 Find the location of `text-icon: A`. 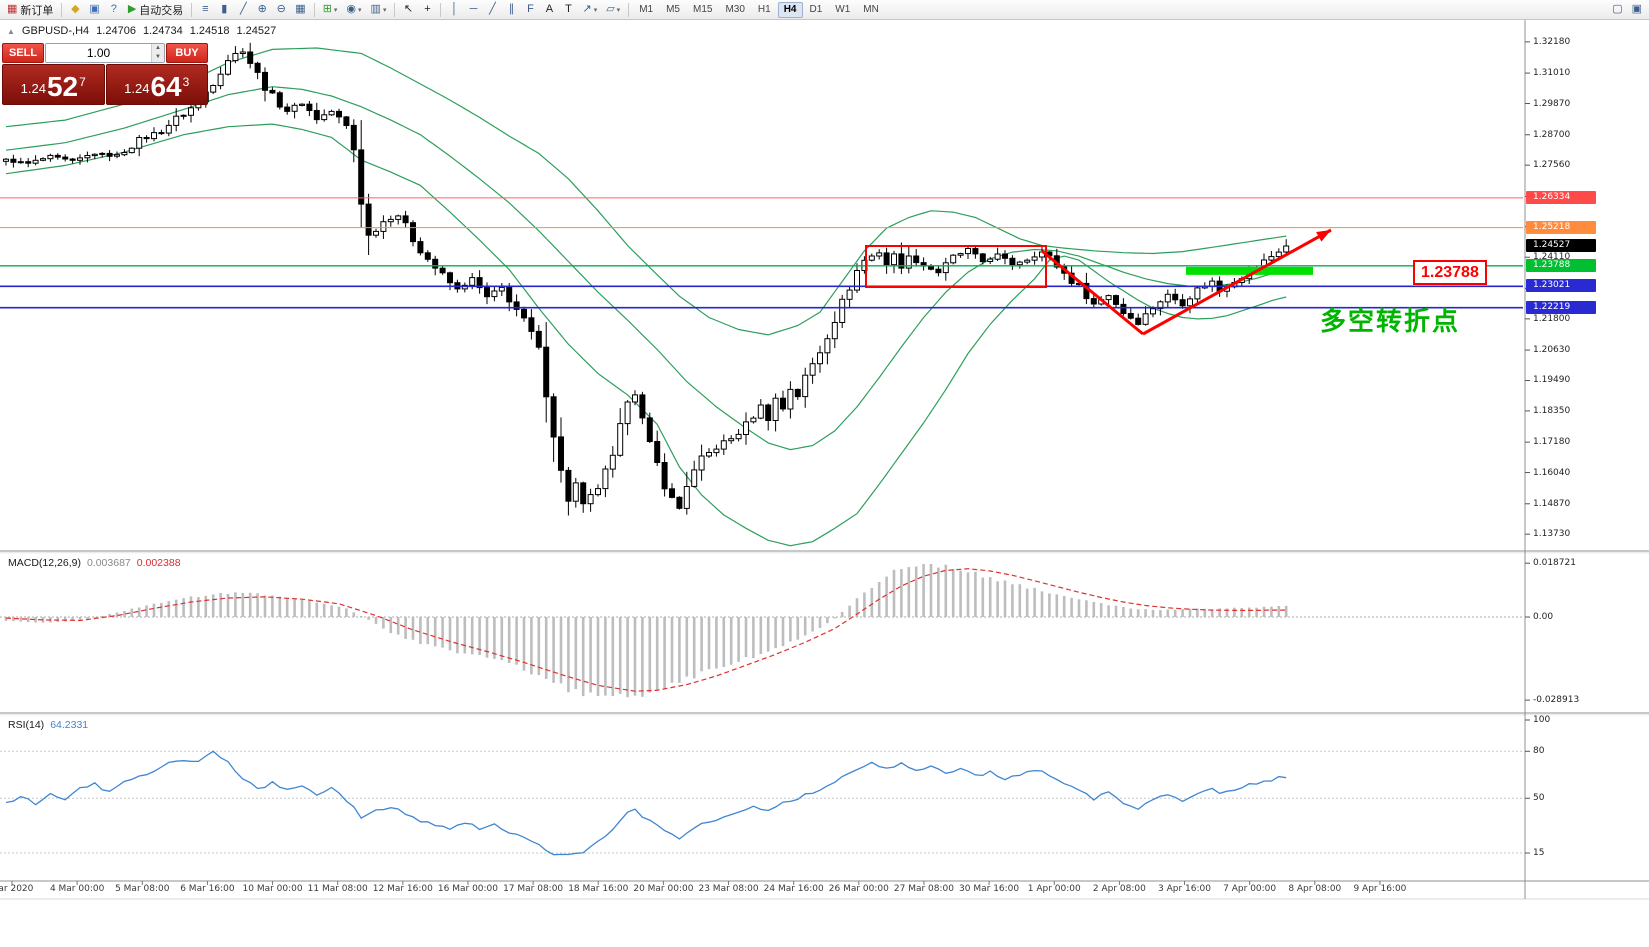

text-icon: A is located at coordinates (549, 9).